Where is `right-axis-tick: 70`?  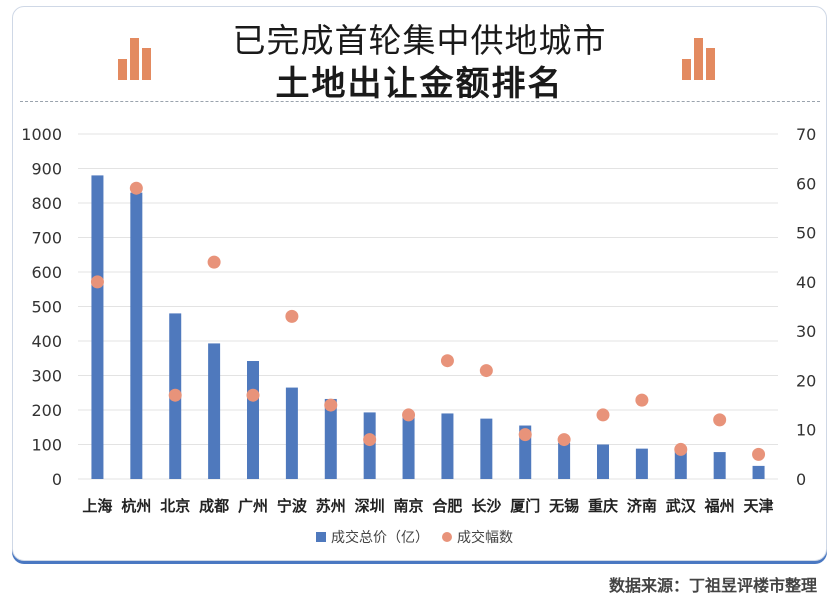
right-axis-tick: 70 is located at coordinates (806, 134).